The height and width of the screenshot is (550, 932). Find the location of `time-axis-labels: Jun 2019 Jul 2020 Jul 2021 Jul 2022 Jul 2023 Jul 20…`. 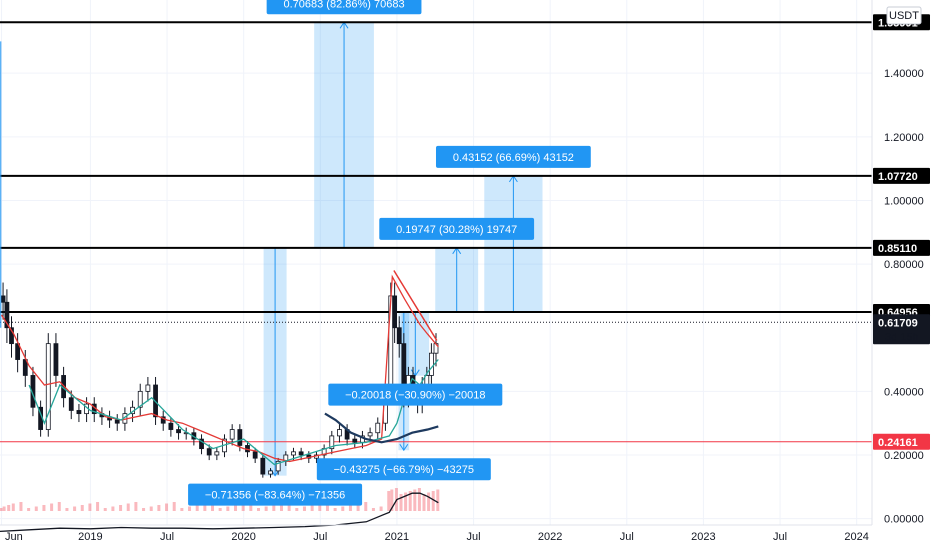

time-axis-labels: Jun 2019 Jul 2020 Jul 2021 Jul 2022 Jul 2023 Jul 20… is located at coordinates (437, 537).